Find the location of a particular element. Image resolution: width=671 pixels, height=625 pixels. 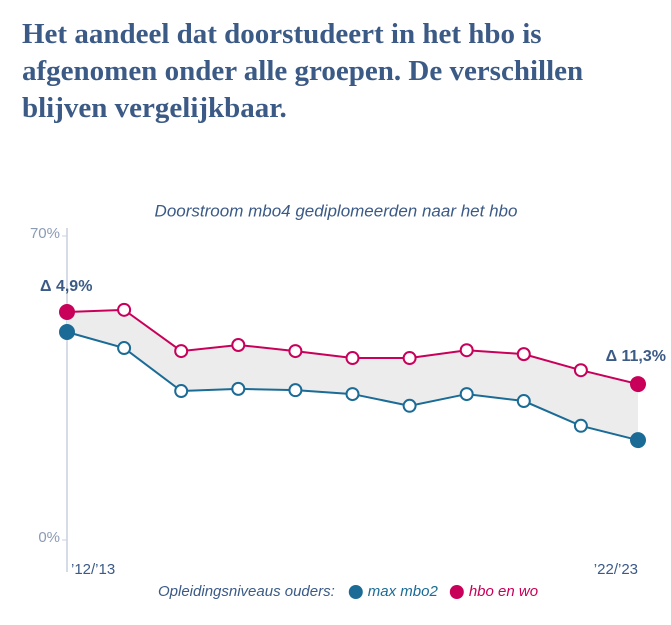

annotation: Δ 4,9% is located at coordinates (66, 286).